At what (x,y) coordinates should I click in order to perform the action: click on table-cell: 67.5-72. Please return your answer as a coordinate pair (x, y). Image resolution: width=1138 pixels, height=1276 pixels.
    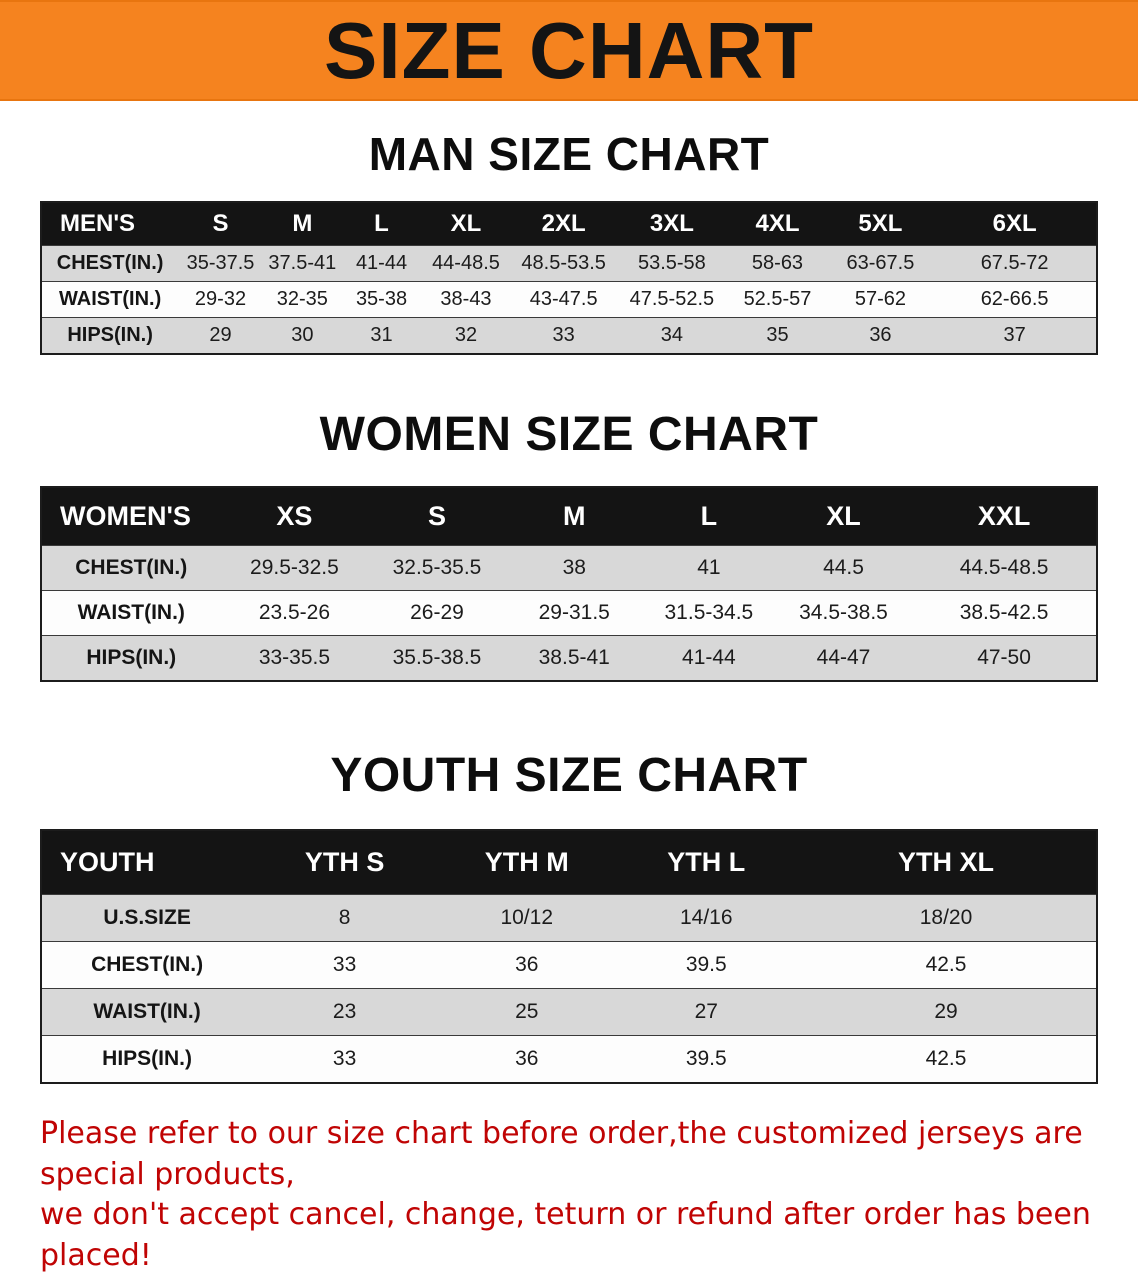
    Looking at the image, I should click on (1015, 263).